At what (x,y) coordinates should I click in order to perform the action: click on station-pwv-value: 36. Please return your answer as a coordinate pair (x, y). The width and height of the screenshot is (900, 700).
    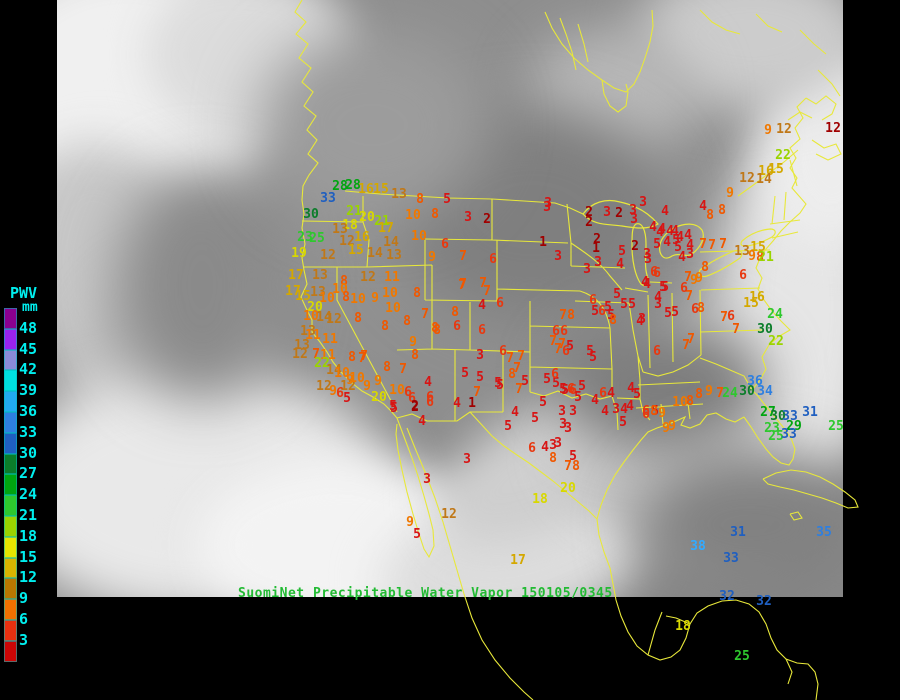
    Looking at the image, I should click on (755, 381).